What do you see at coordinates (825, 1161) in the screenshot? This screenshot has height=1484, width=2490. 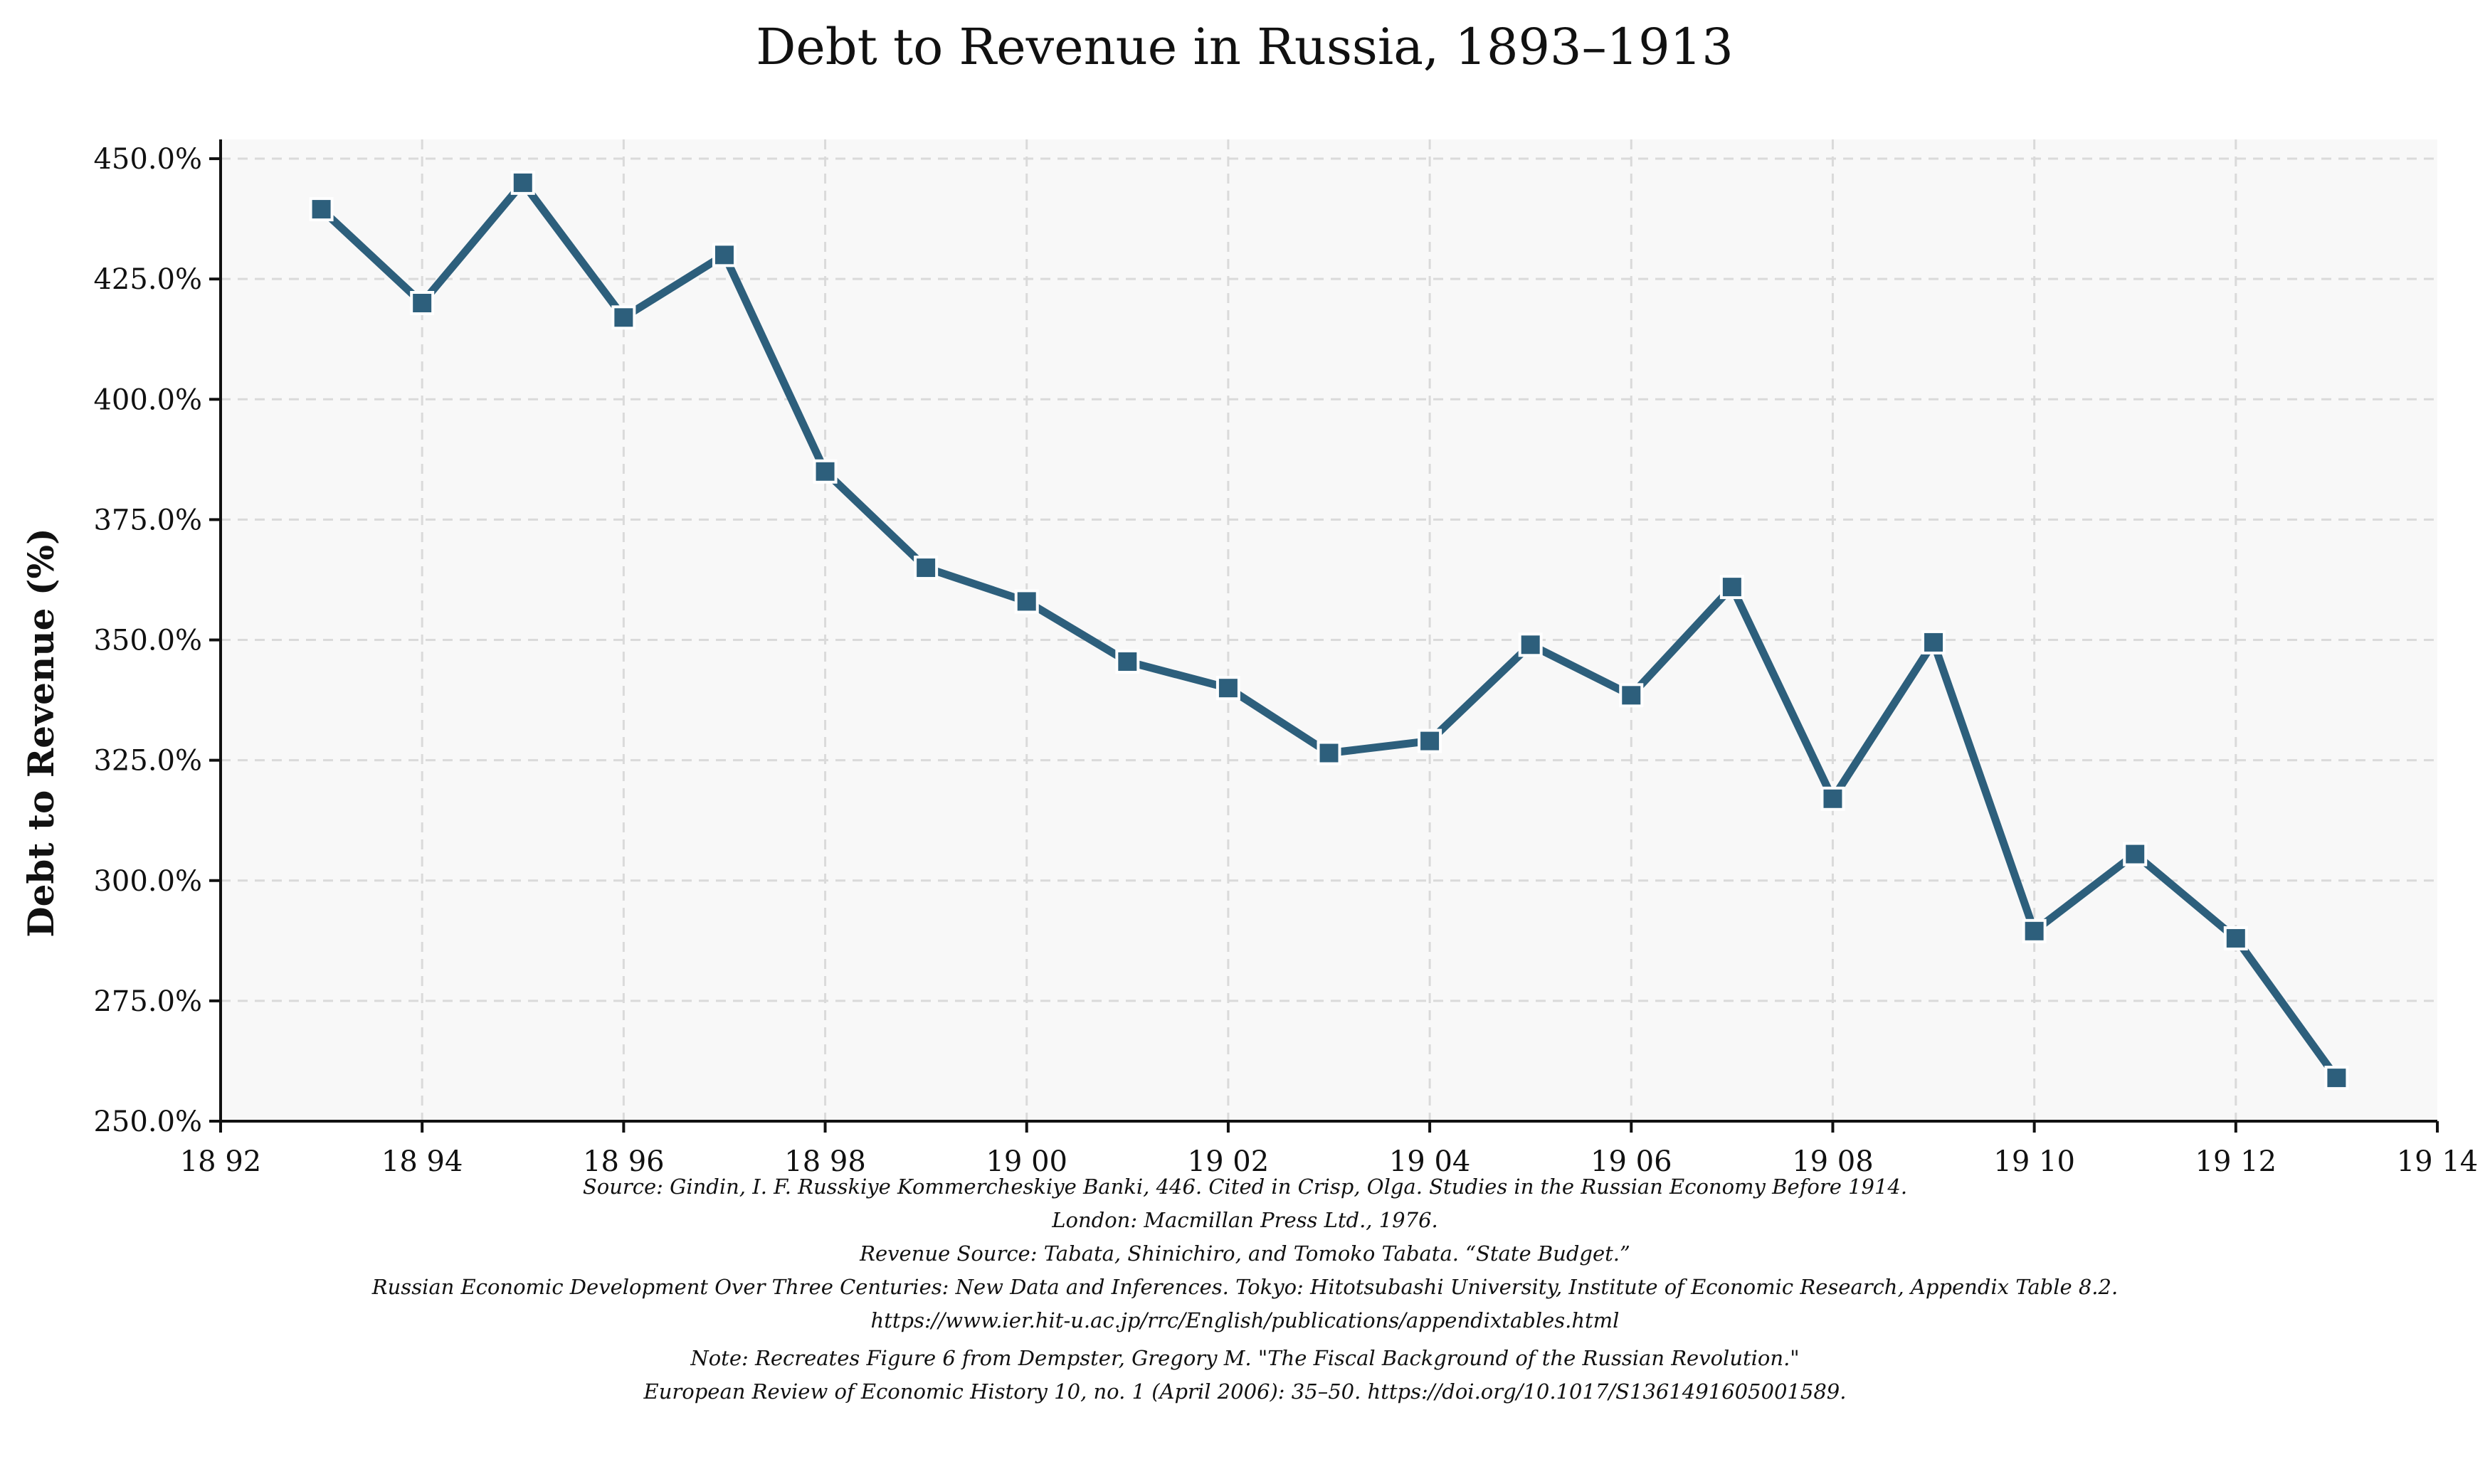 I see `x-tick-label: 18 98` at bounding box center [825, 1161].